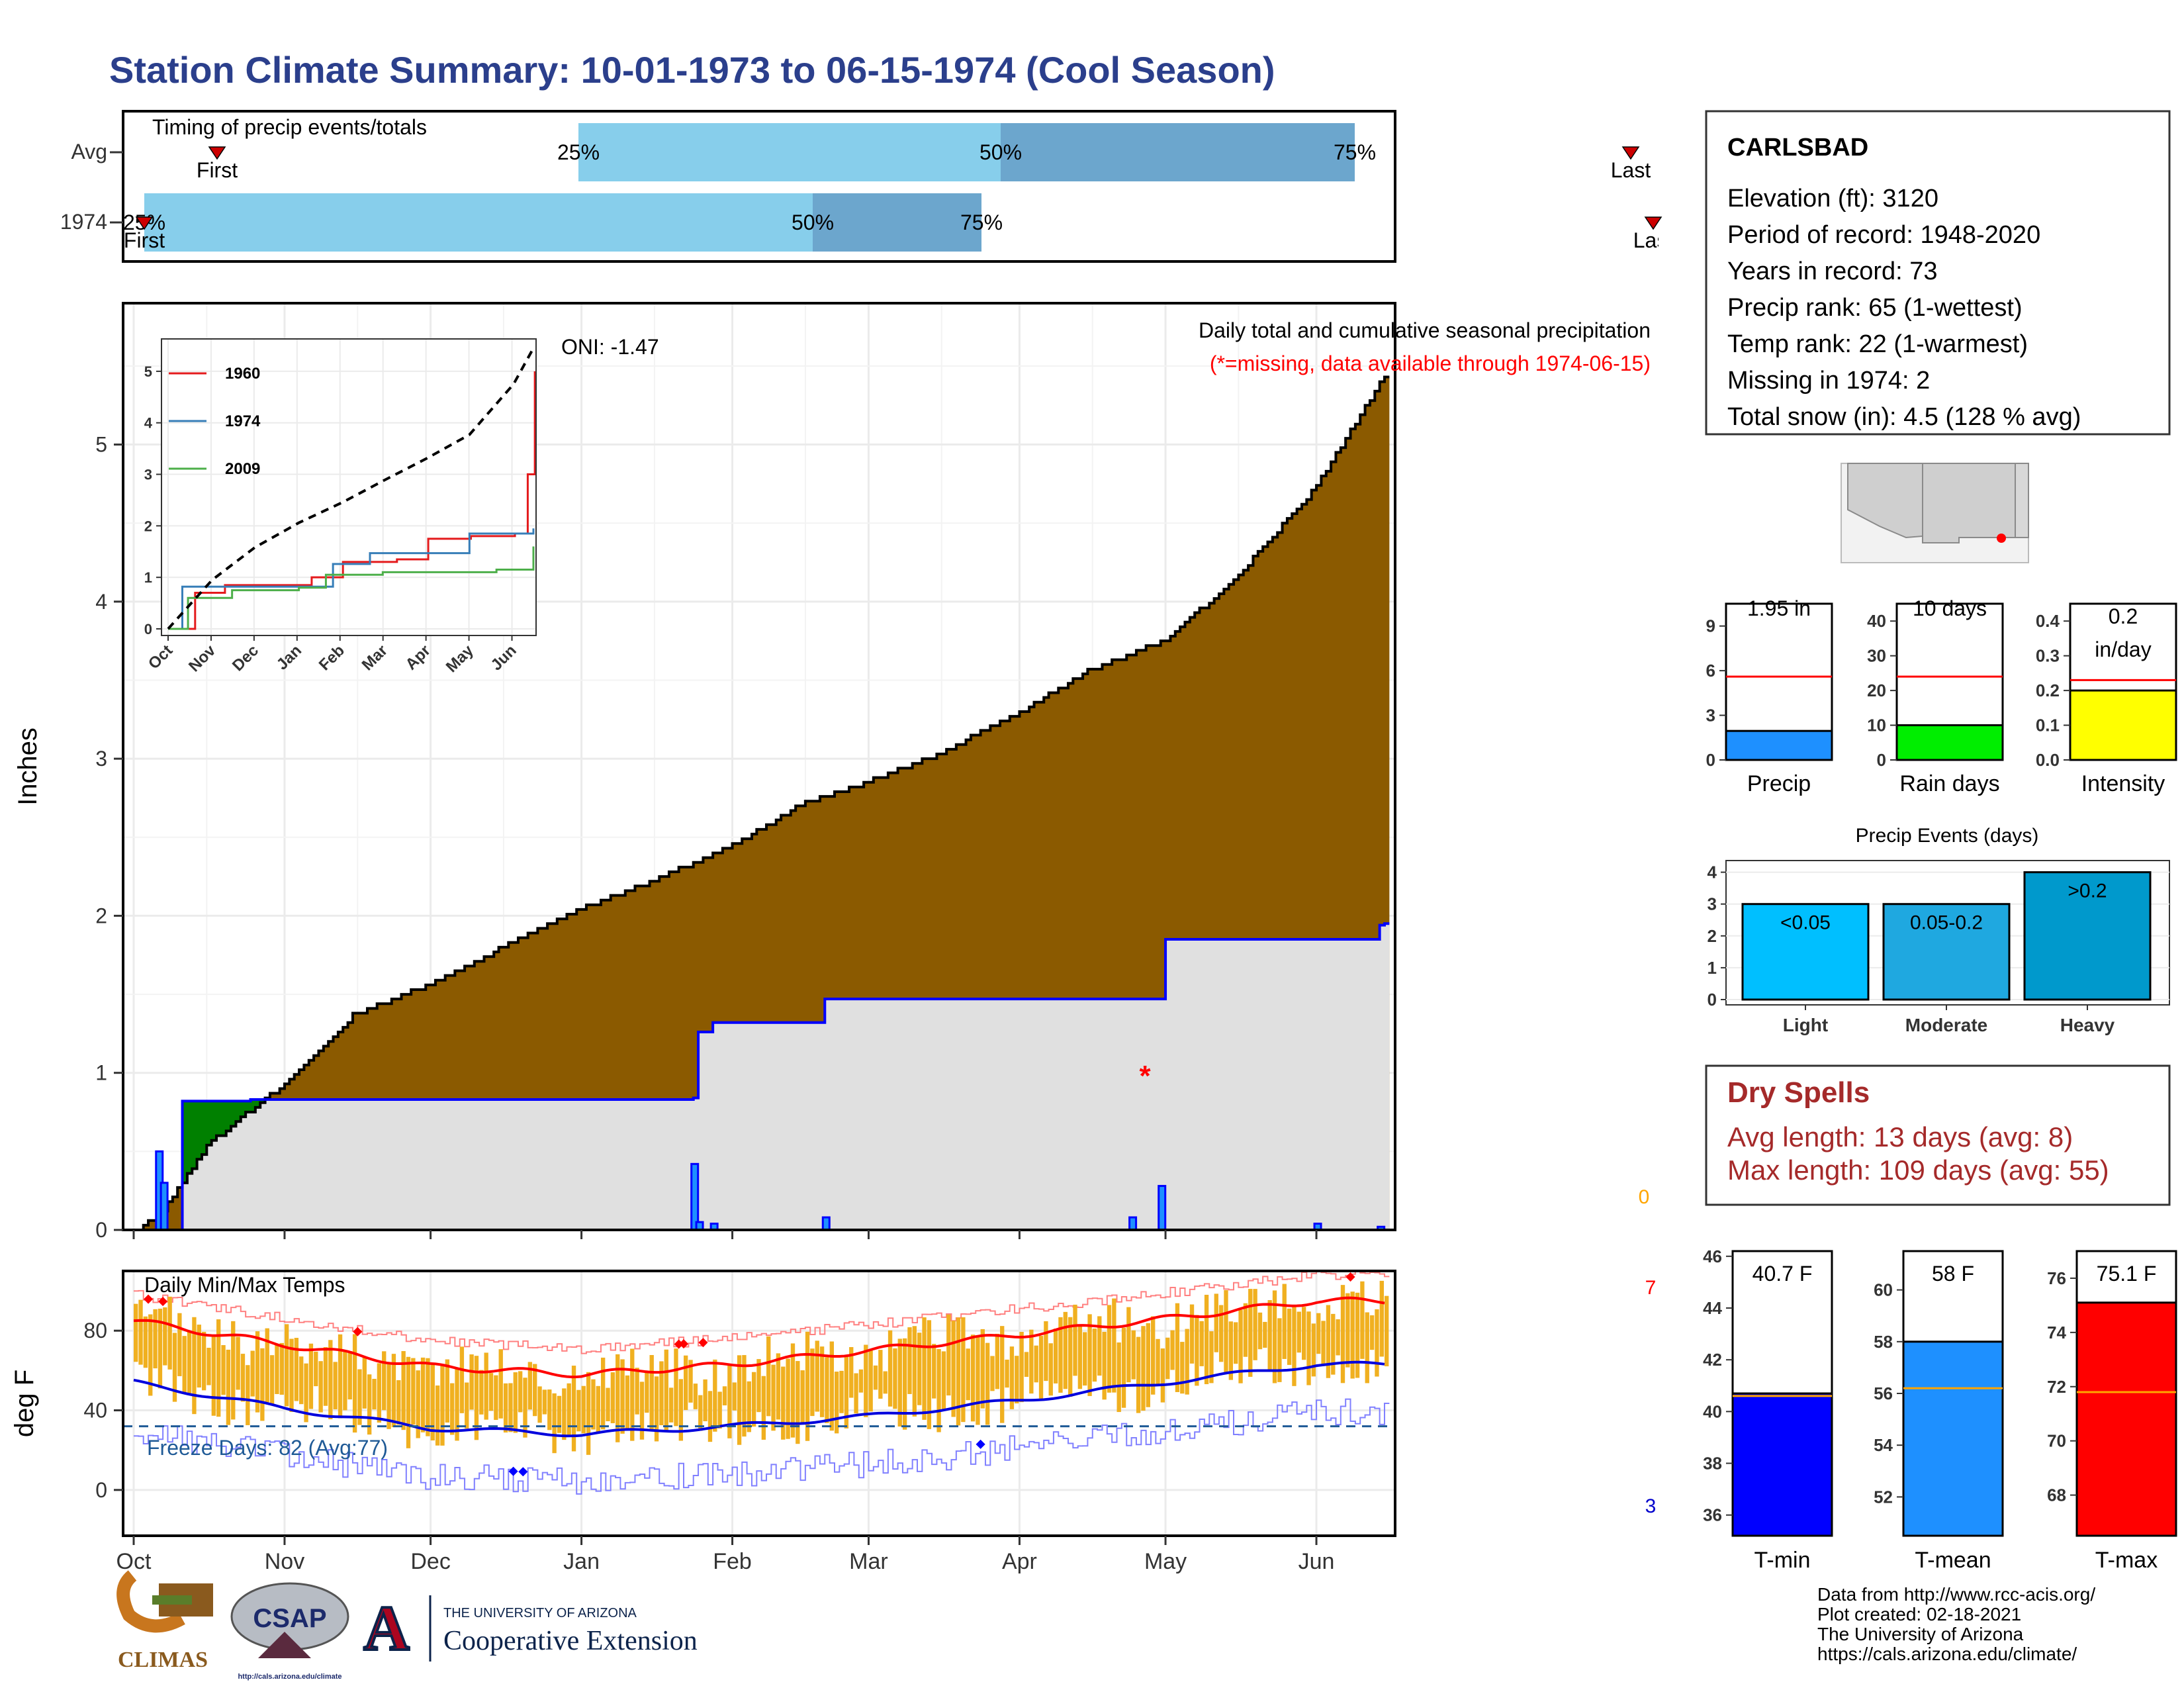 This screenshot has width=2184, height=1688. Describe the element at coordinates (1710, 626) in the screenshot. I see `precip-y-tick-label: 9` at that location.